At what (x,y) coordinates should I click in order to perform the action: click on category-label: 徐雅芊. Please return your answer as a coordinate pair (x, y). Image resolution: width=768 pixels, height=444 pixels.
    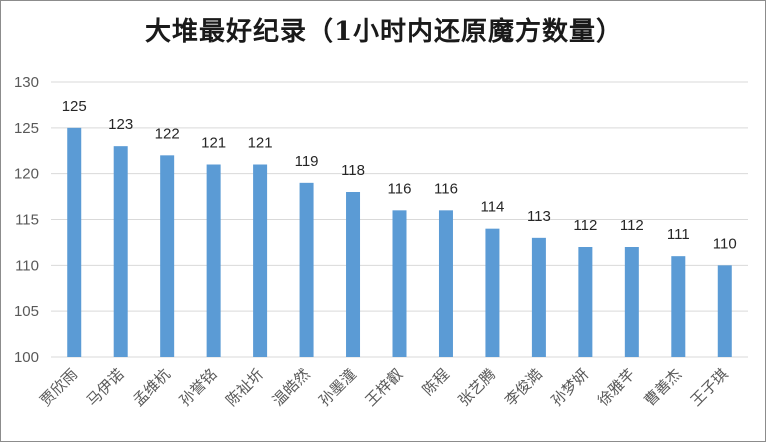
    Looking at the image, I should click on (616, 387).